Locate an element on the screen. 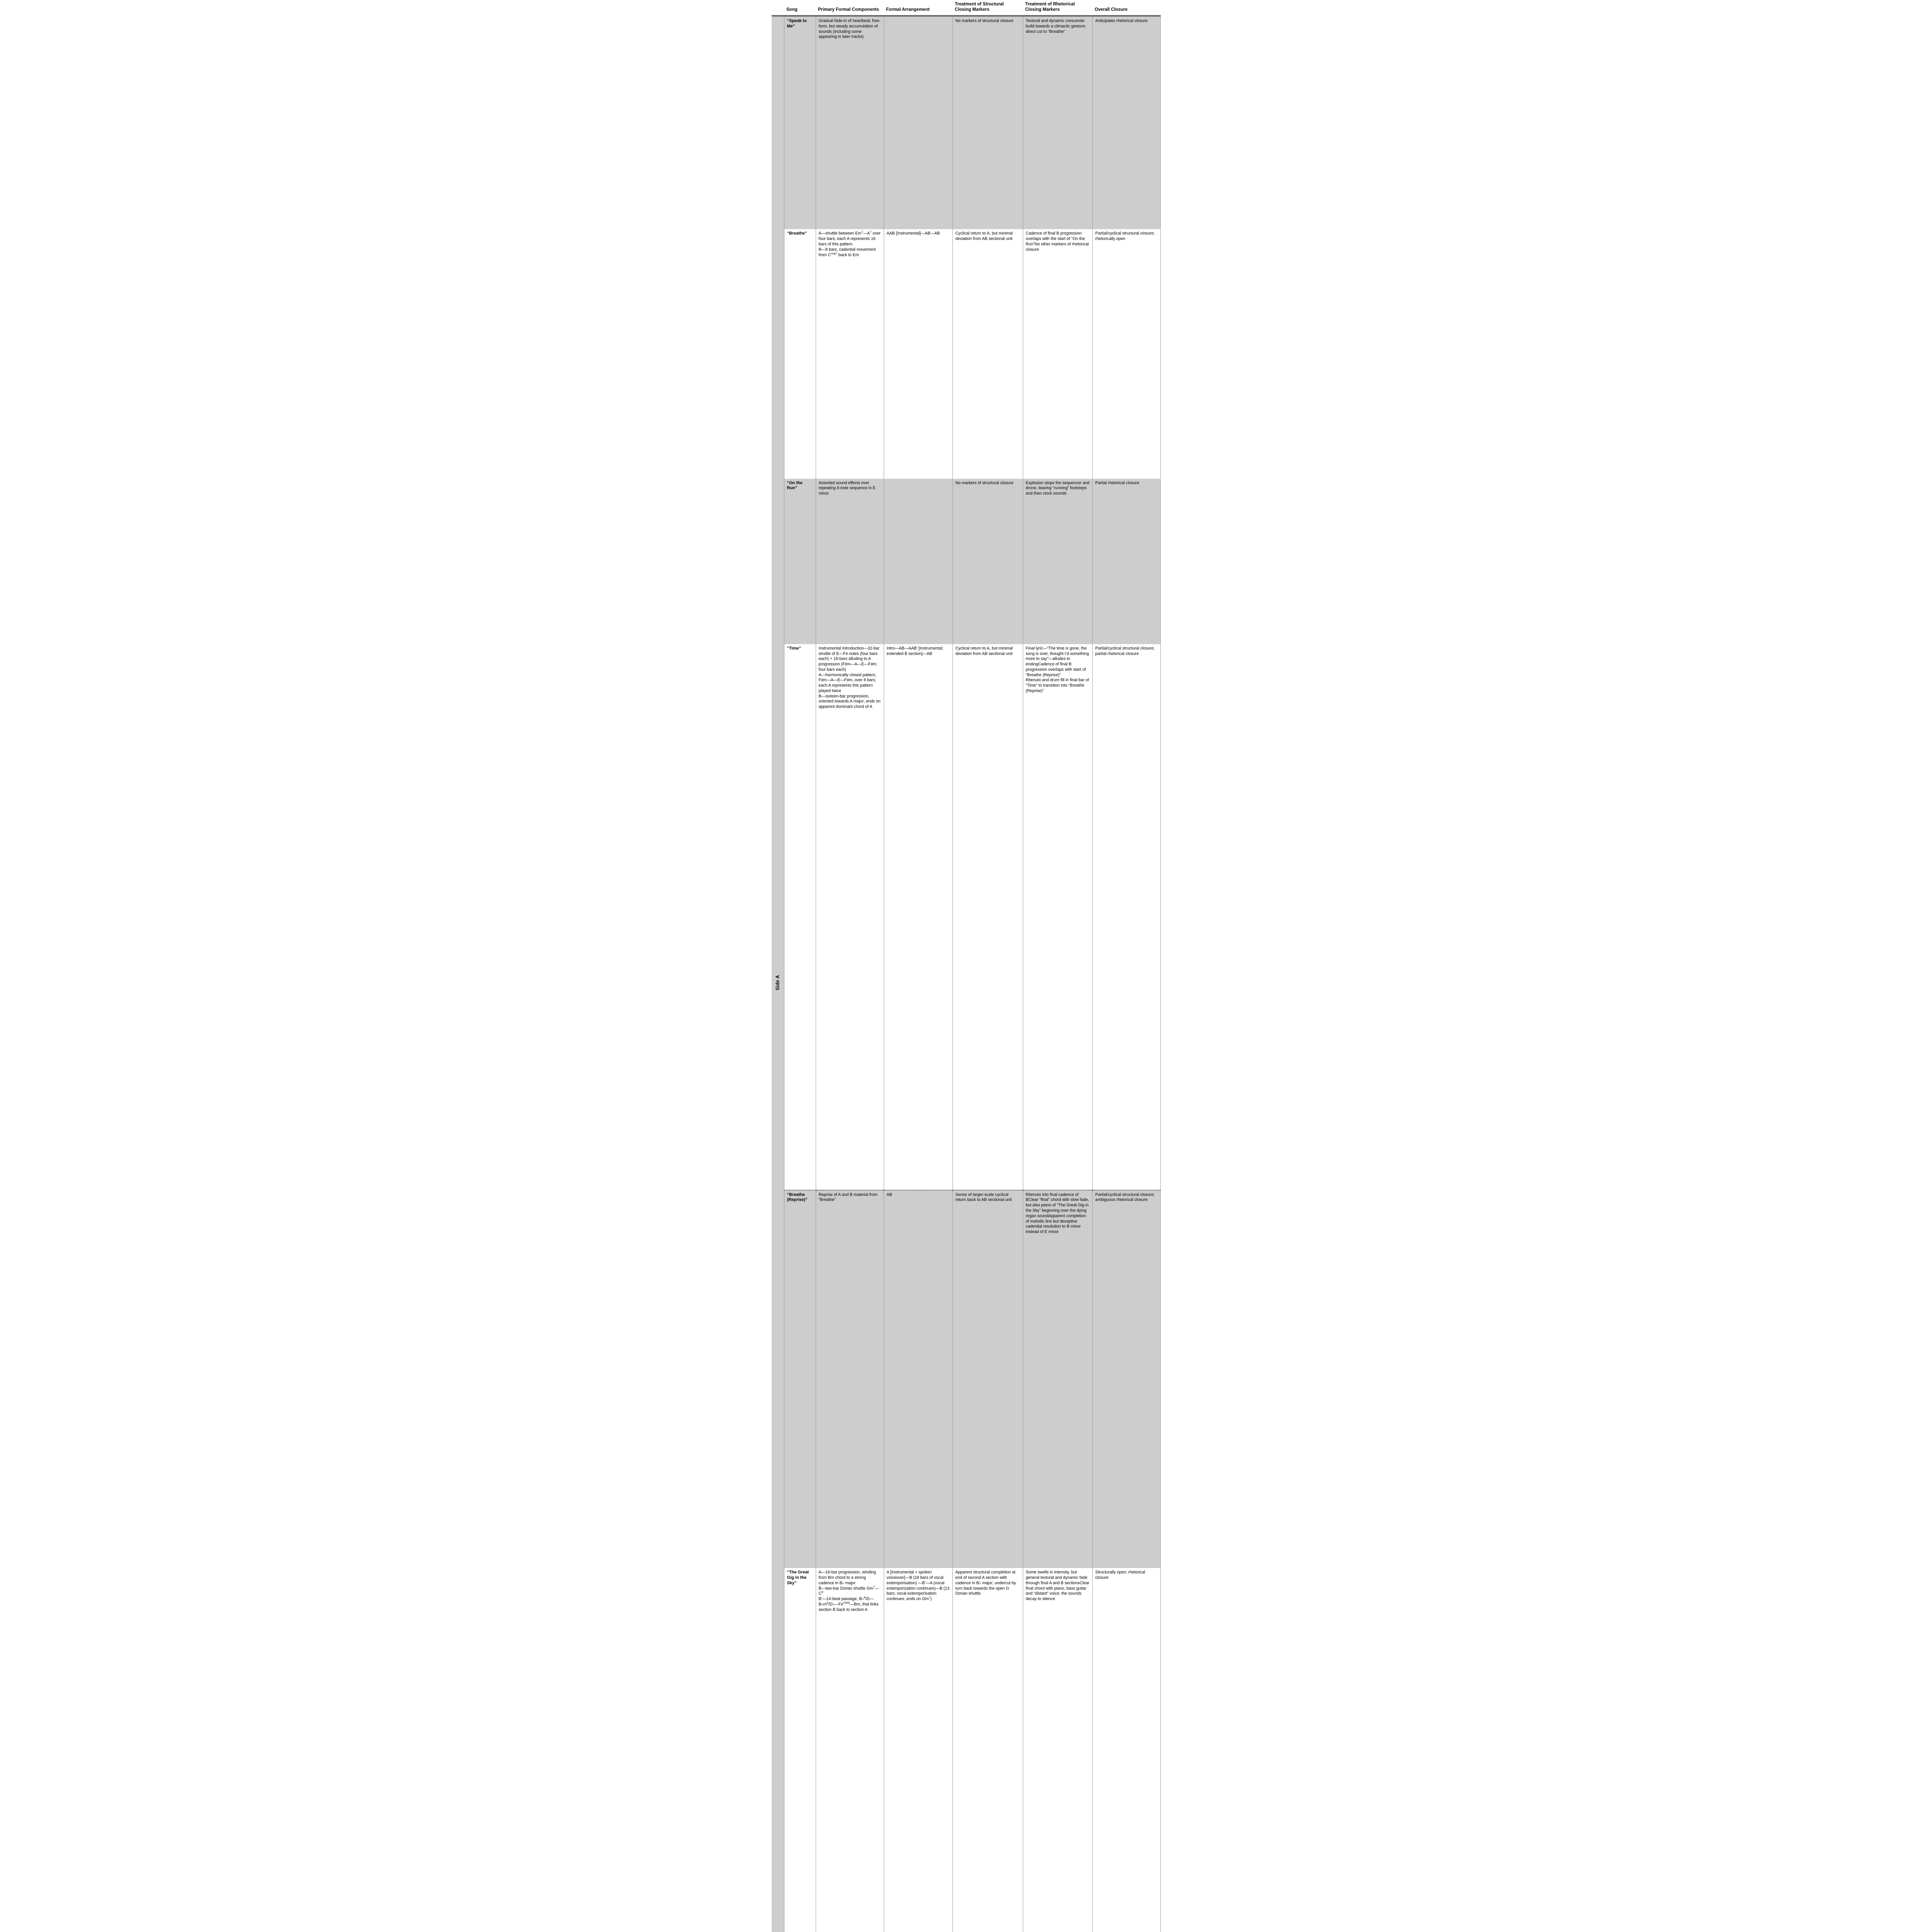 The image size is (1932, 1932). col-header-song: Song is located at coordinates (800, 8).